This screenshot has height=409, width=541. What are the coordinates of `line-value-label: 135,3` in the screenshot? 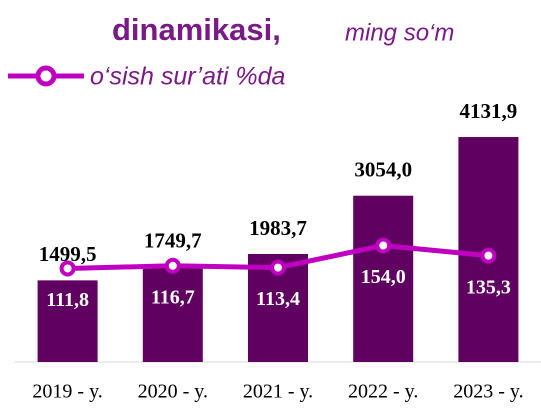 It's located at (488, 287).